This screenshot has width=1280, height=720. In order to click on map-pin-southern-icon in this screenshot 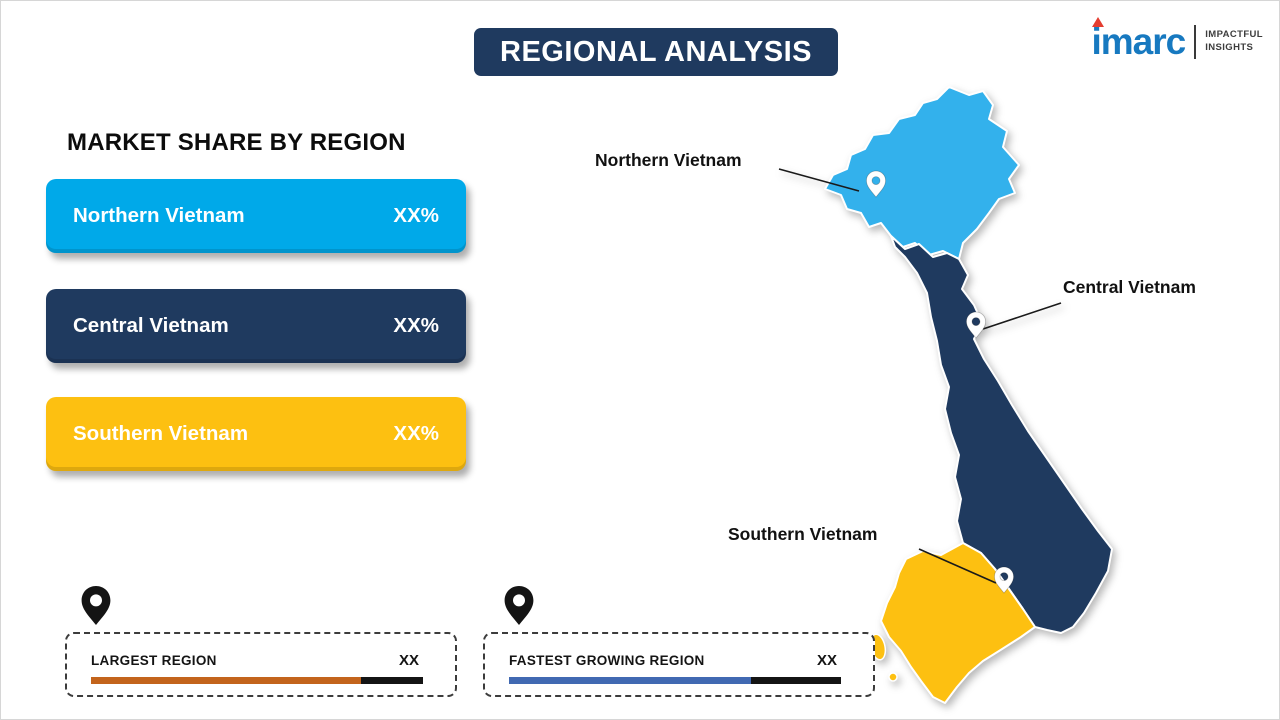, I will do `click(1004, 580)`.